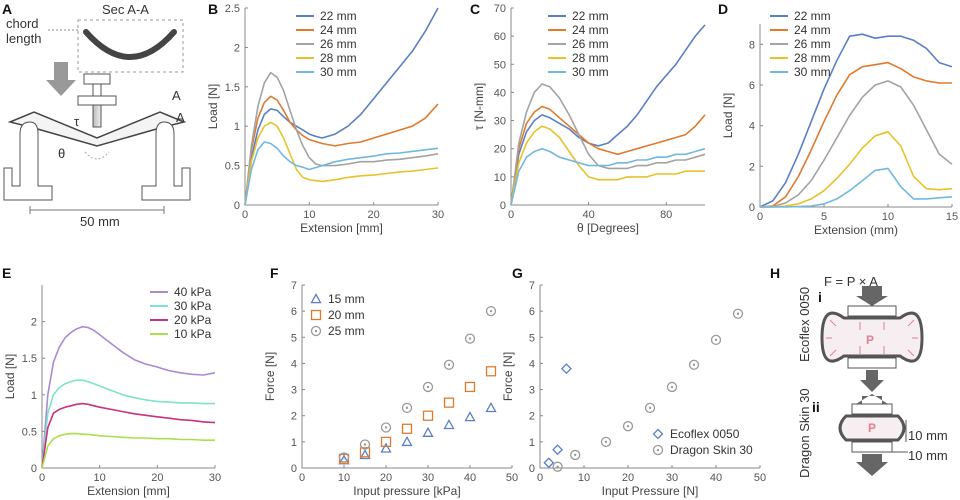 The width and height of the screenshot is (960, 500). What do you see at coordinates (752, 167) in the screenshot?
I see `y-tick-label: 2` at bounding box center [752, 167].